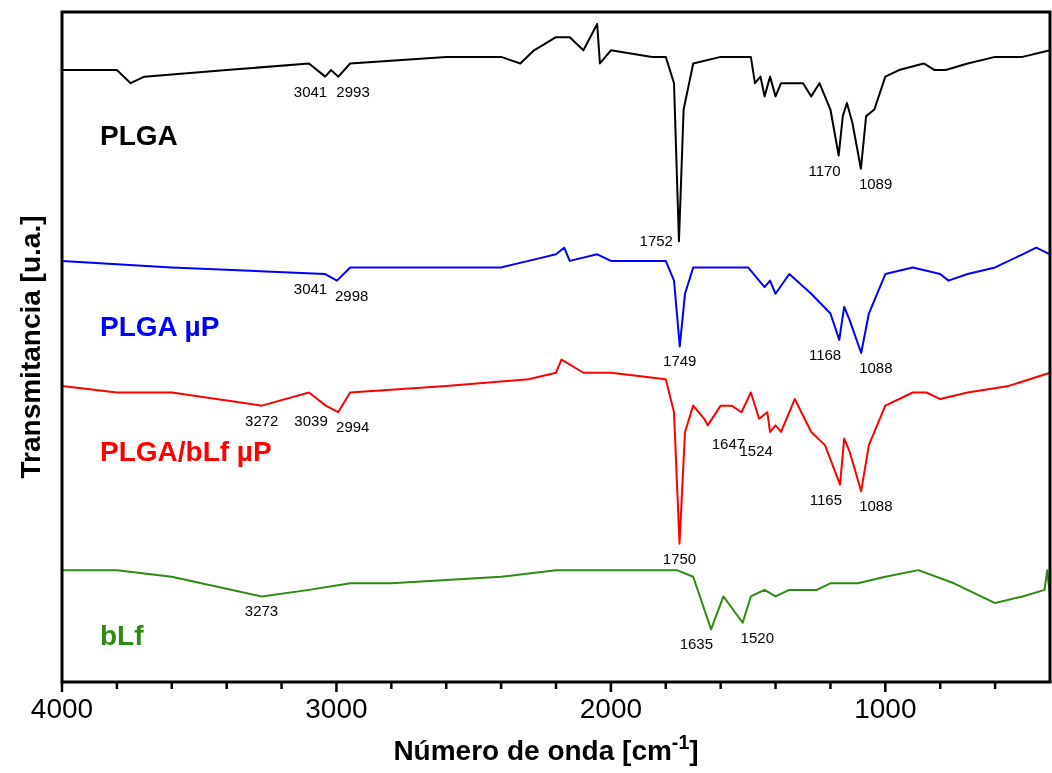 The width and height of the screenshot is (1052, 773). I want to click on annotation: 3273, so click(261, 611).